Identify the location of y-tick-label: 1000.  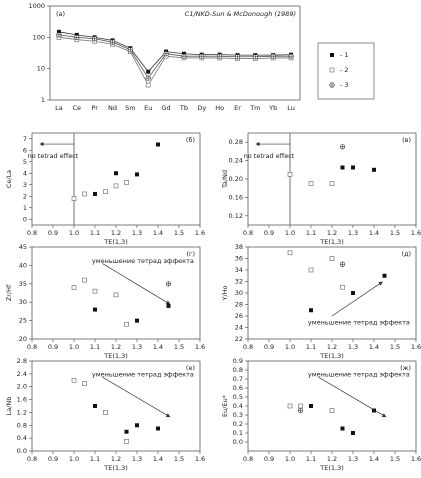
(36, 6).